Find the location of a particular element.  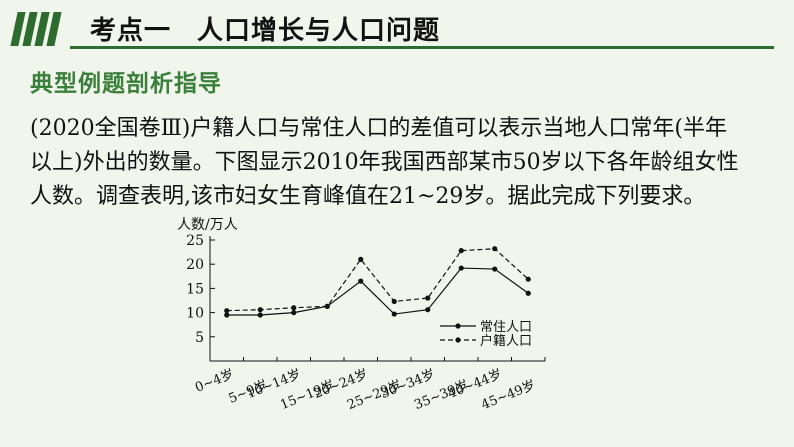

y-tick-label: 15 is located at coordinates (195, 289).